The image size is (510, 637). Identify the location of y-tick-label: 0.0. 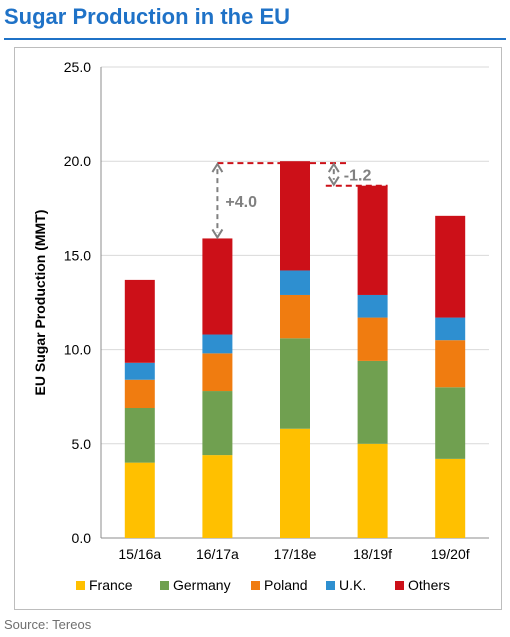
(82, 538).